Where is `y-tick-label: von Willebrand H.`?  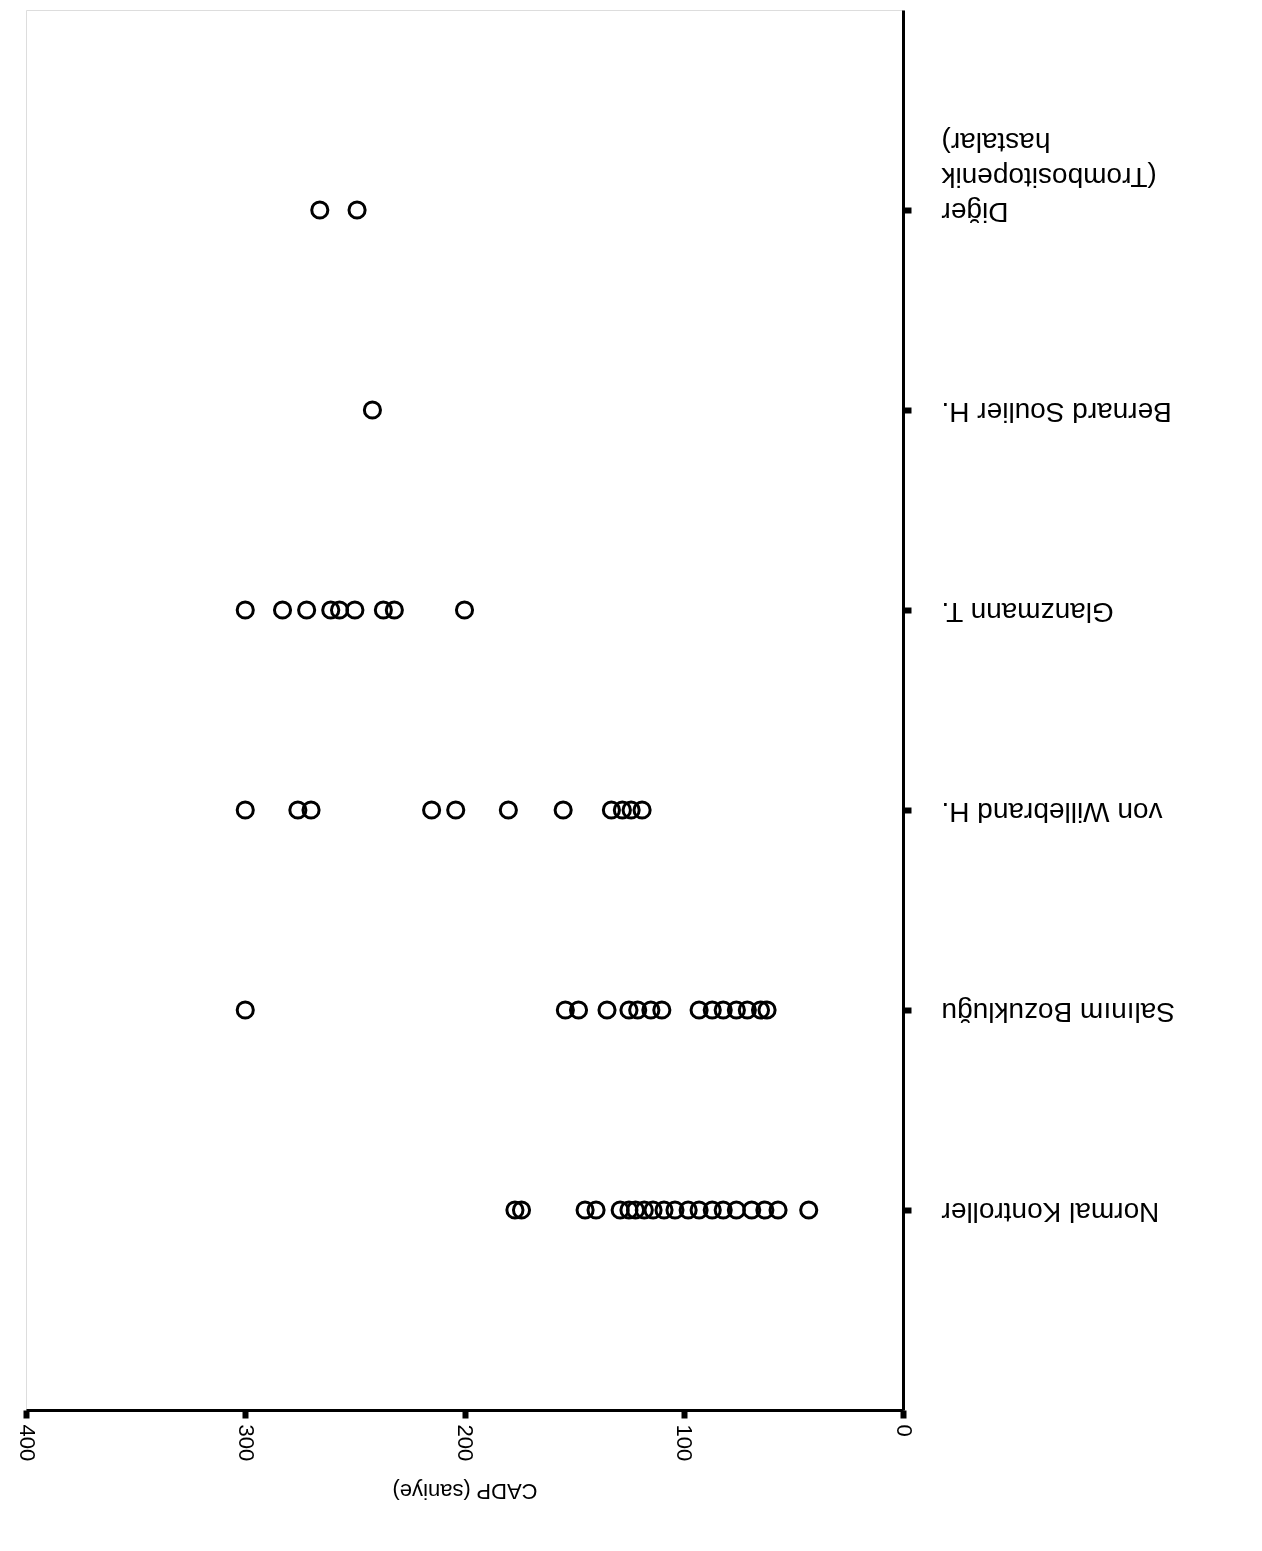
y-tick-label: von Willebrand H. is located at coordinates (1052, 812).